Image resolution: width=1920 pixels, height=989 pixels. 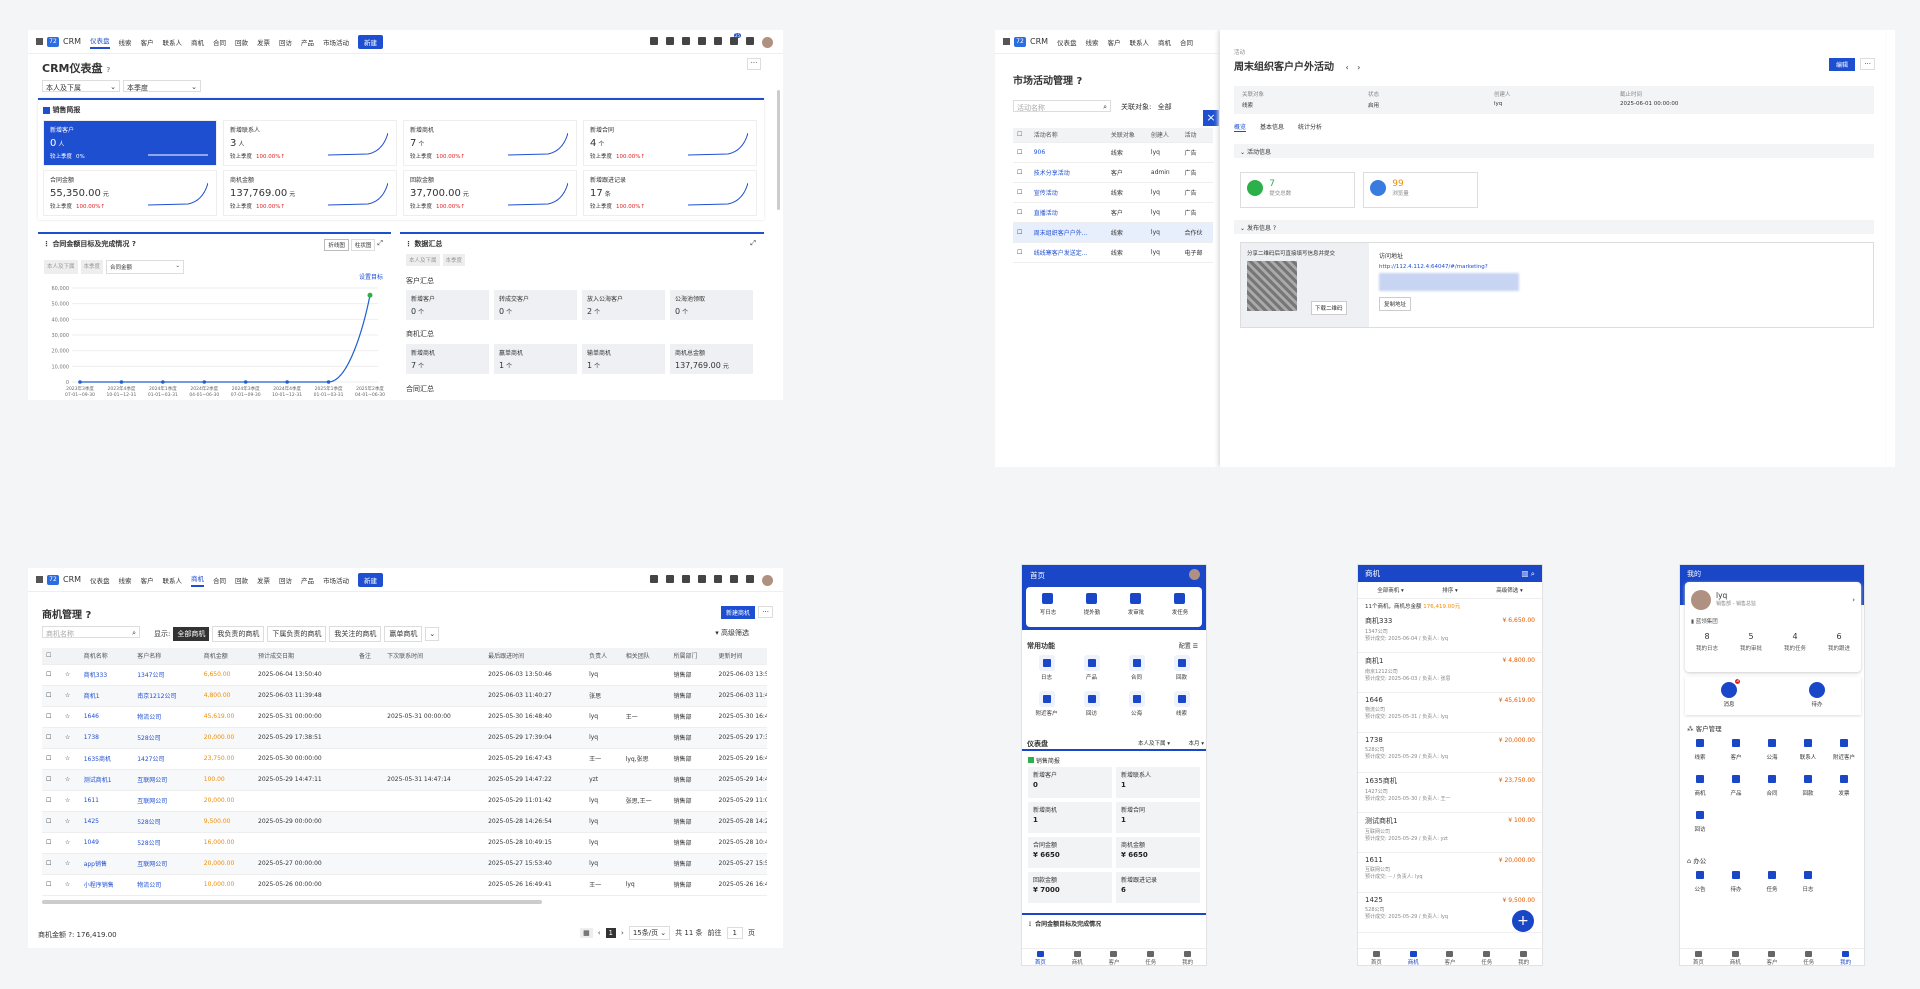 I want to click on column-header: 备注, so click(x=369, y=656).